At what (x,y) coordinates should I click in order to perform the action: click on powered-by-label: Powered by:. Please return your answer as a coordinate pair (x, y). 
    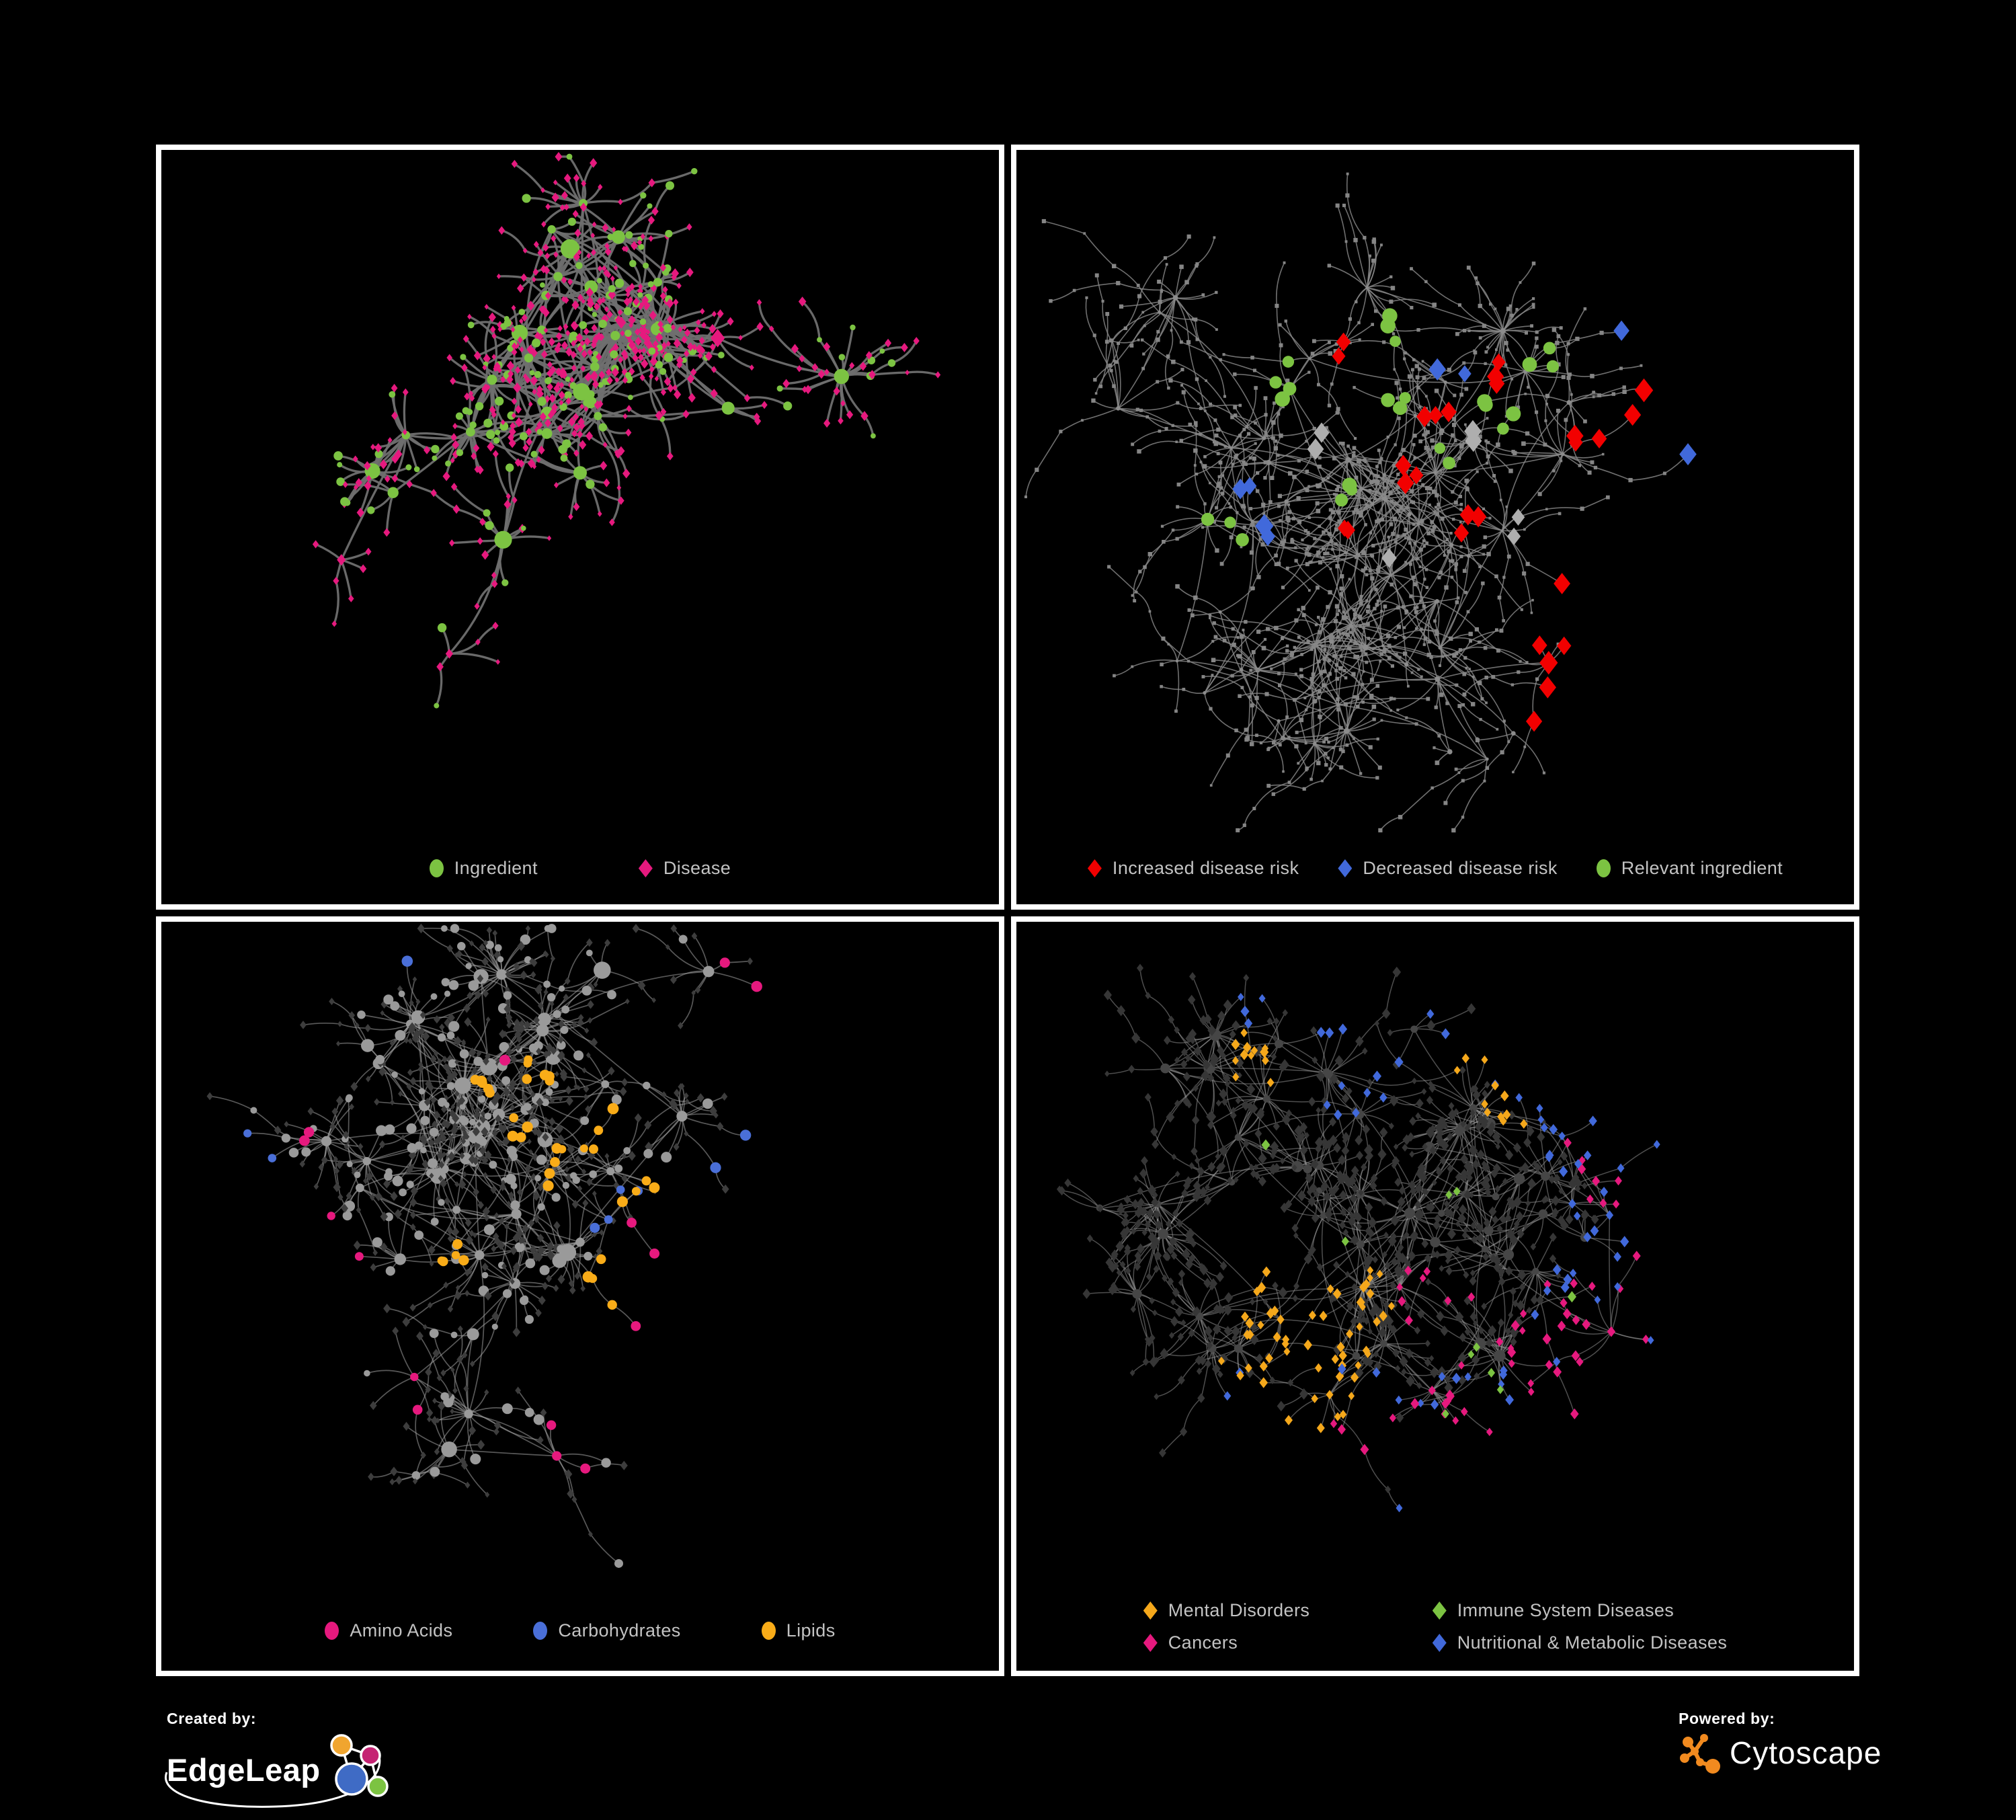
    Looking at the image, I should click on (1727, 1718).